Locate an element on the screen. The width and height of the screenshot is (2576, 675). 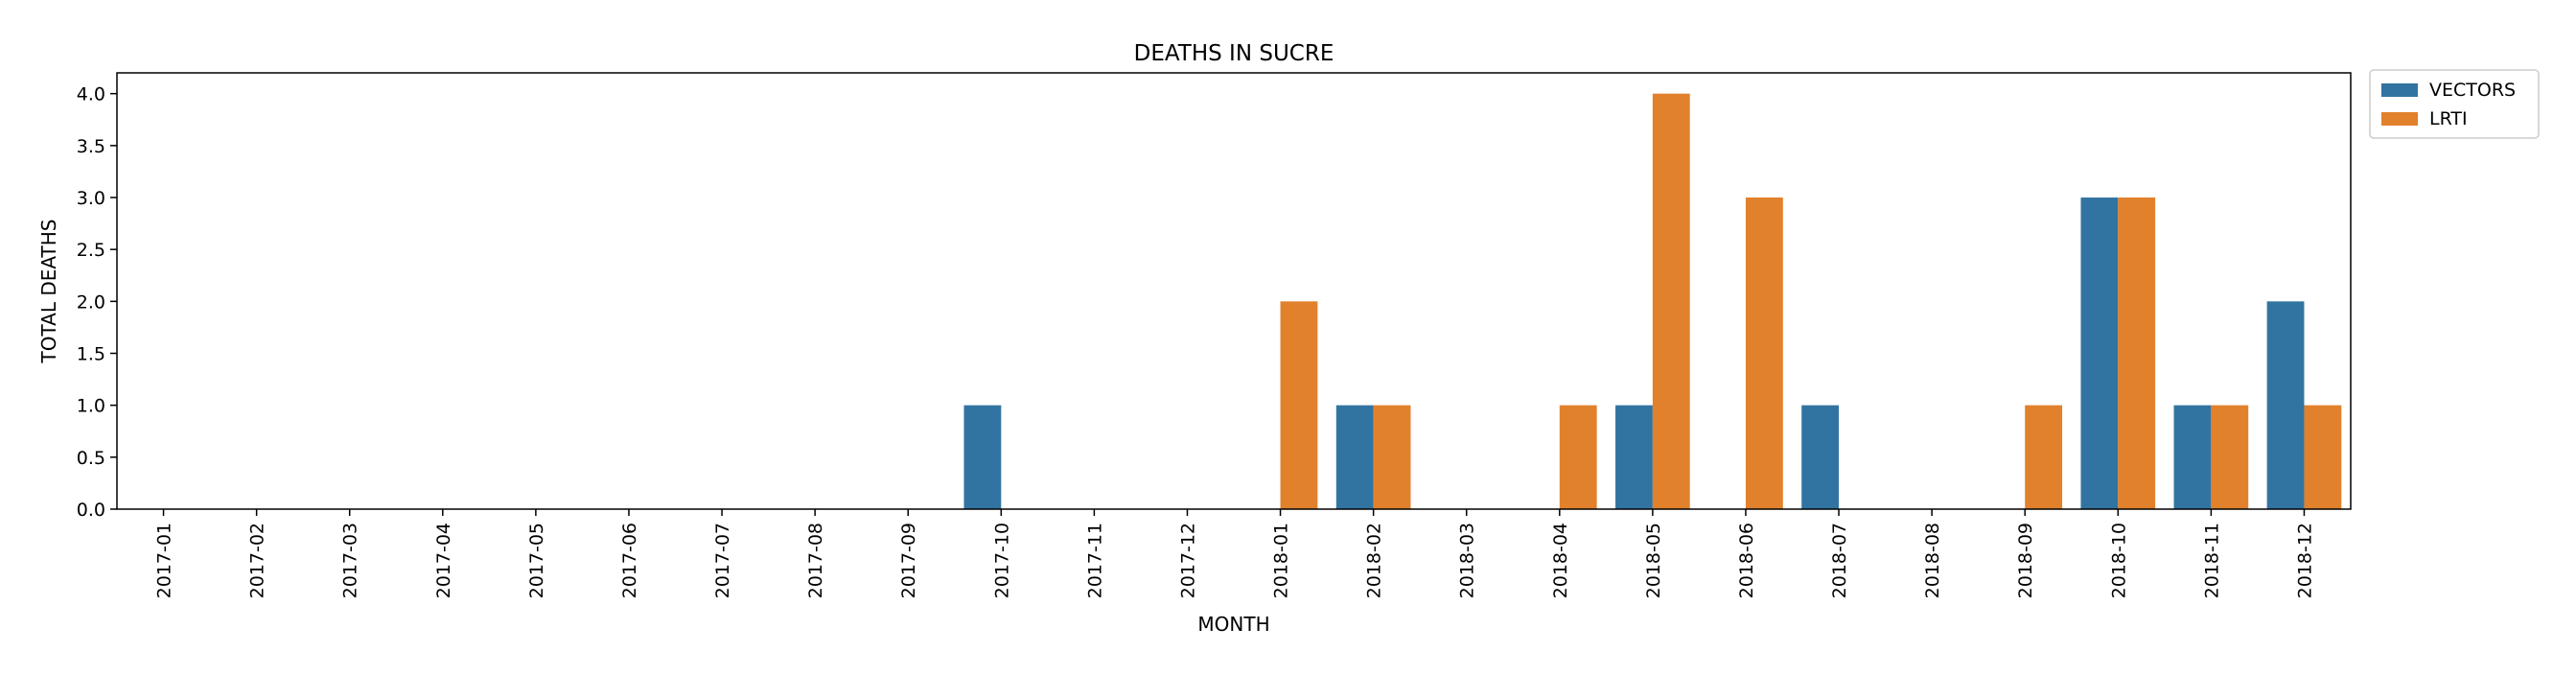
legend-swatch-vectors is located at coordinates (2399, 90).